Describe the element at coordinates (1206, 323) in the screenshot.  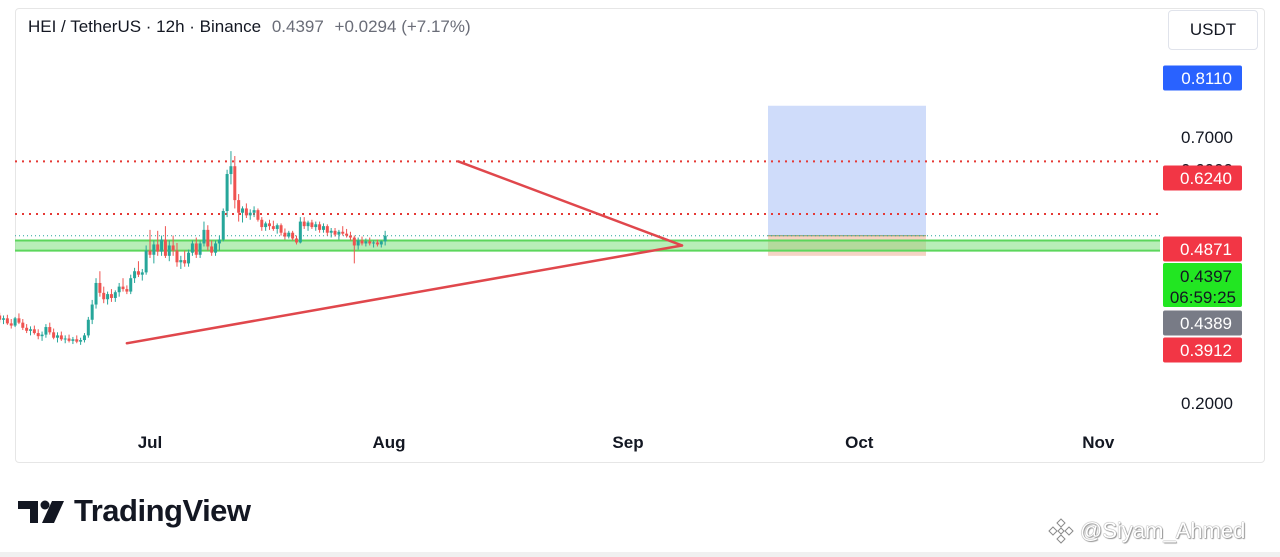
I see `price-label: 0.4389` at that location.